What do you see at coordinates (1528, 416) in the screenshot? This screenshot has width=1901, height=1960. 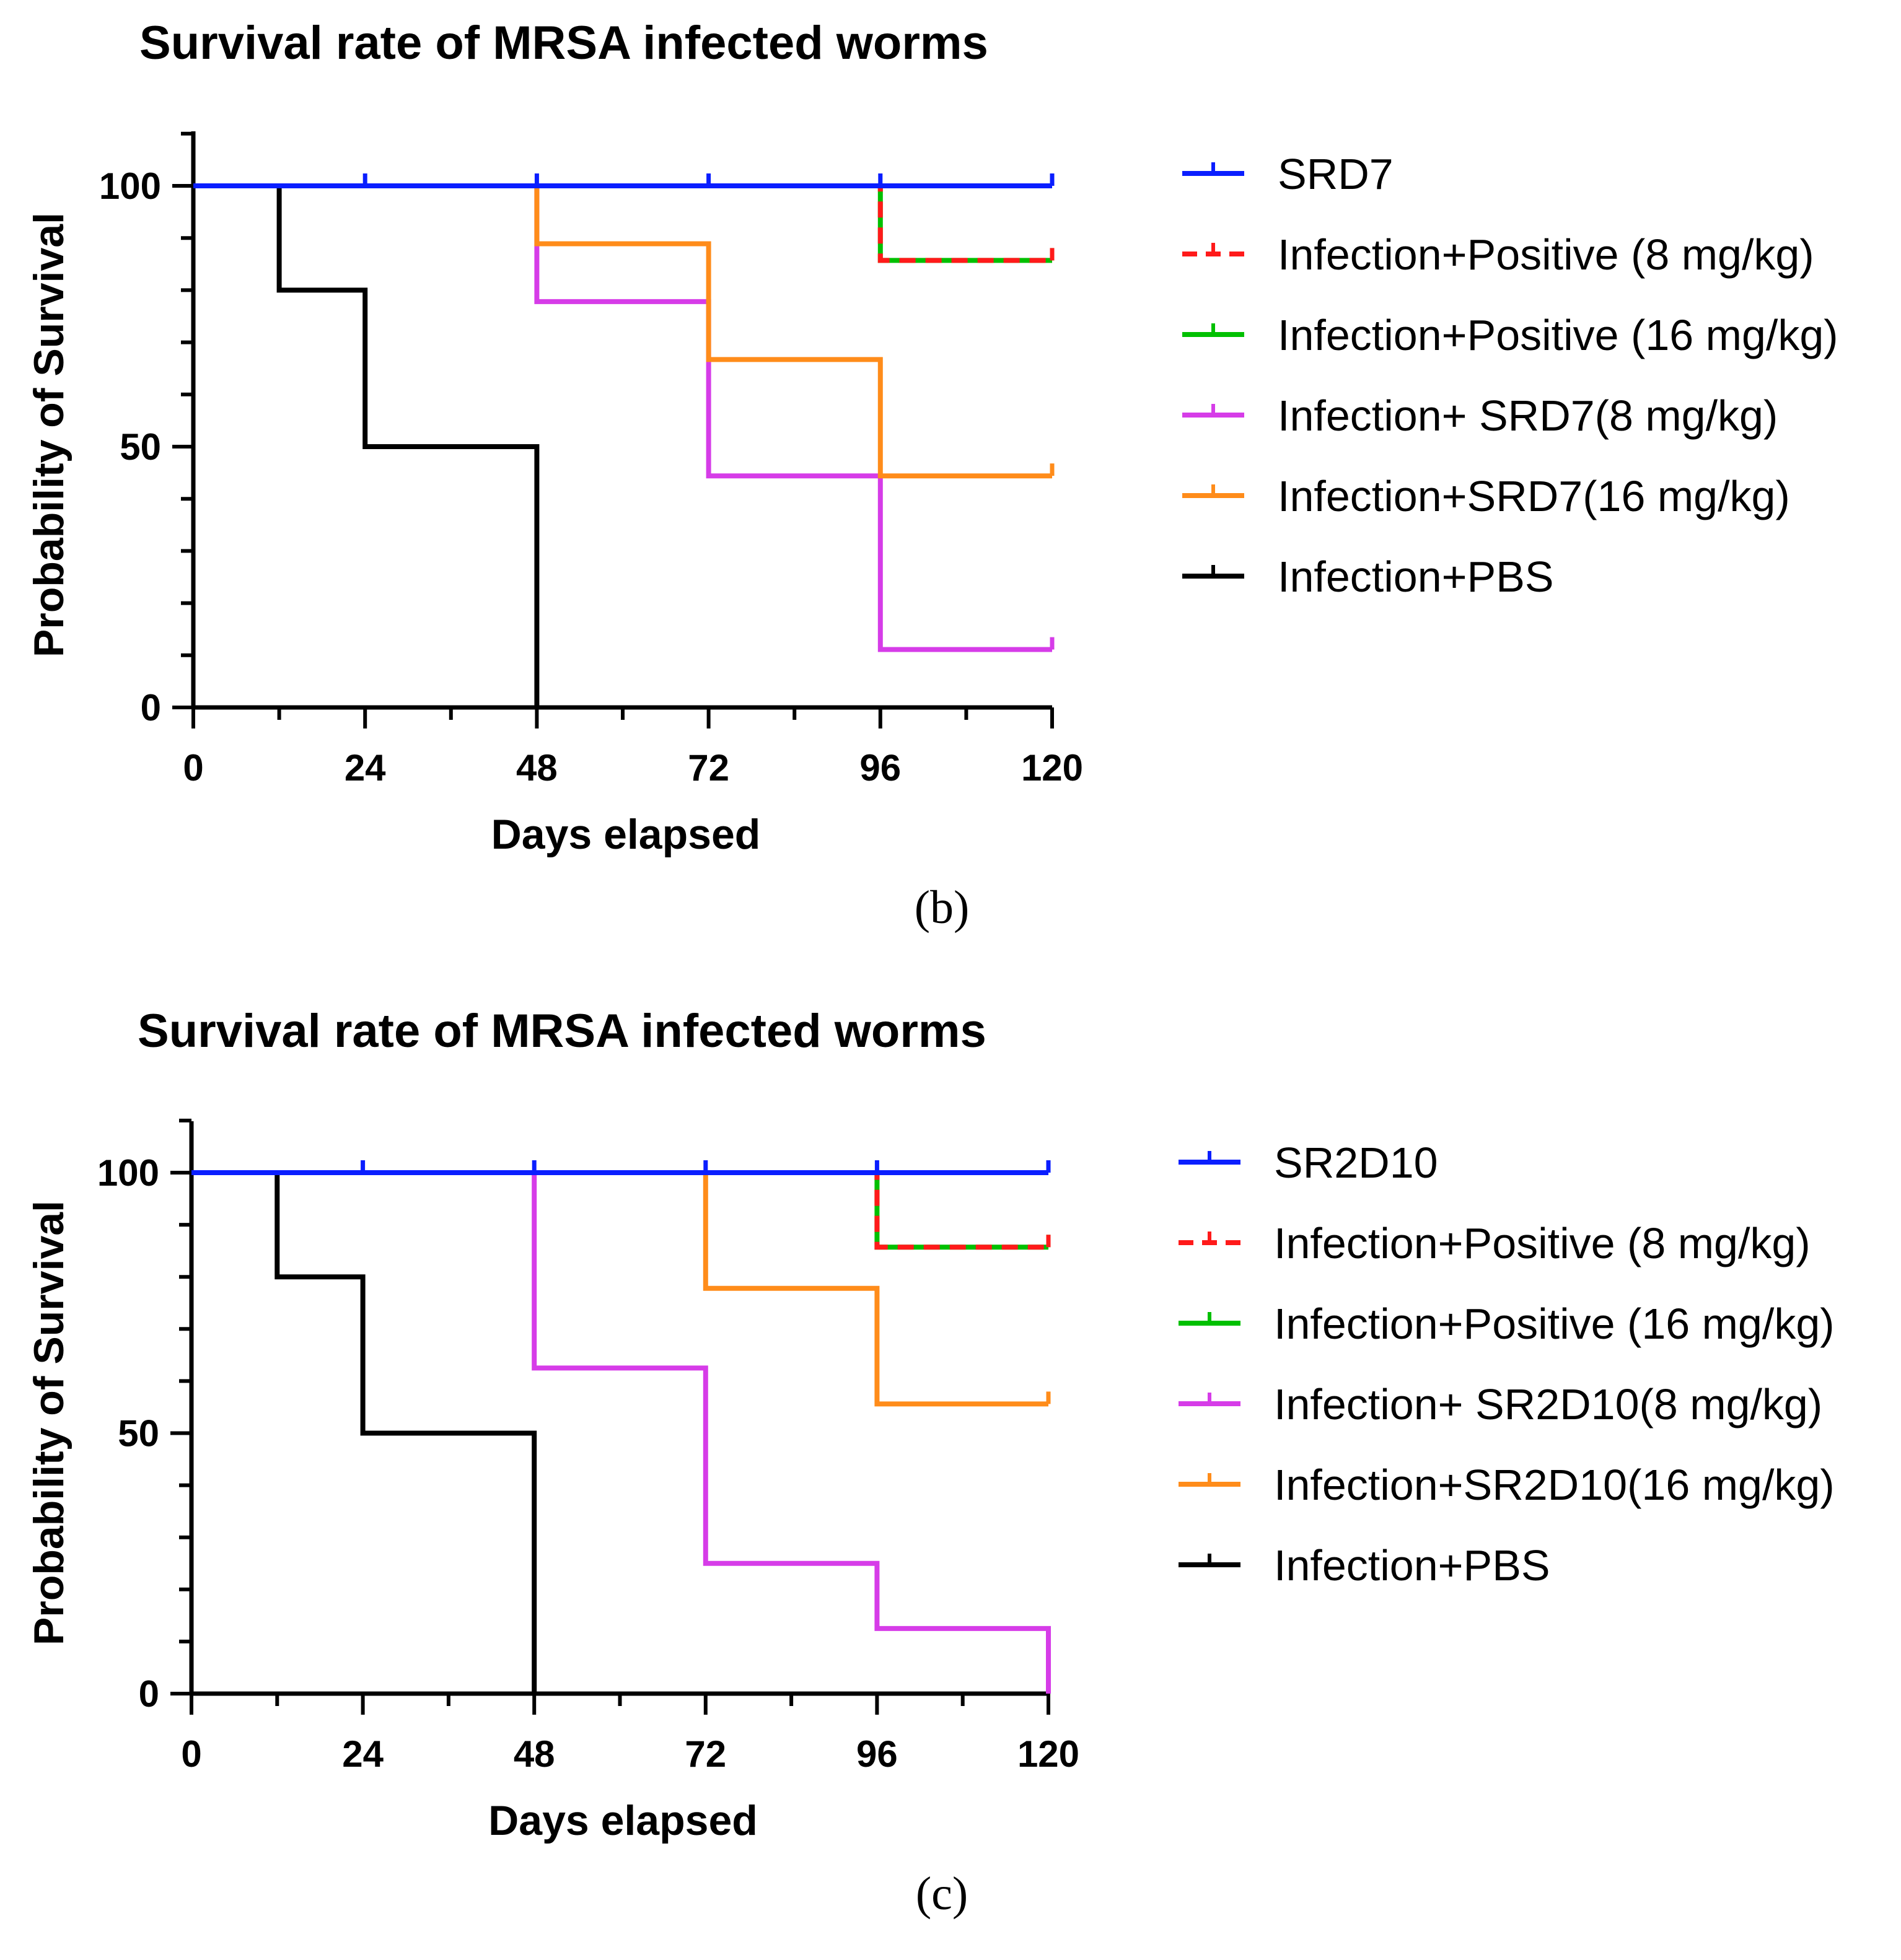 I see `legend-label-3: Infection+ SRD7(8 mg/kg)` at bounding box center [1528, 416].